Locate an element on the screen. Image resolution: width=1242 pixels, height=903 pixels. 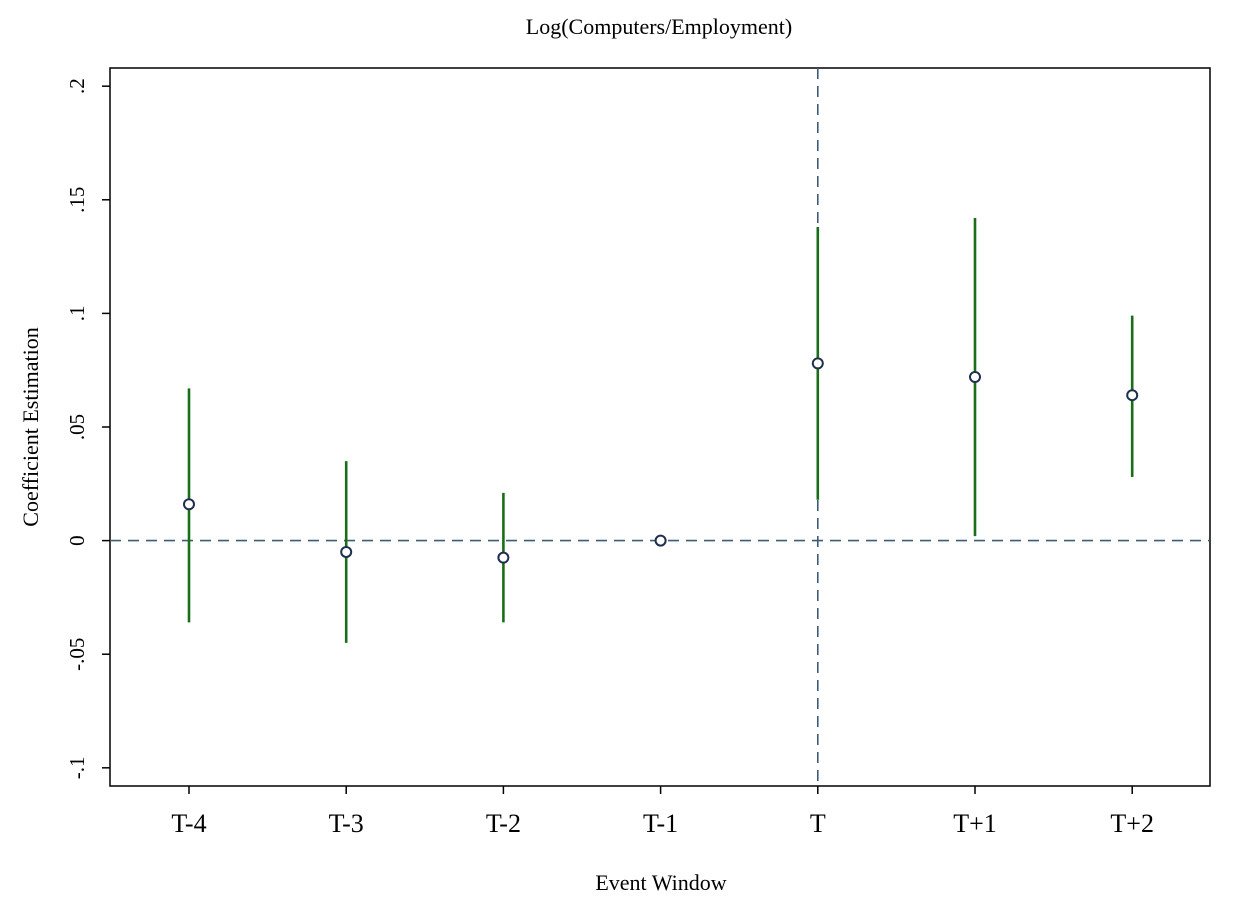
x-axis: T-4 T-3 T-2 T-1 T T+1 T+2 is located at coordinates (662, 812).